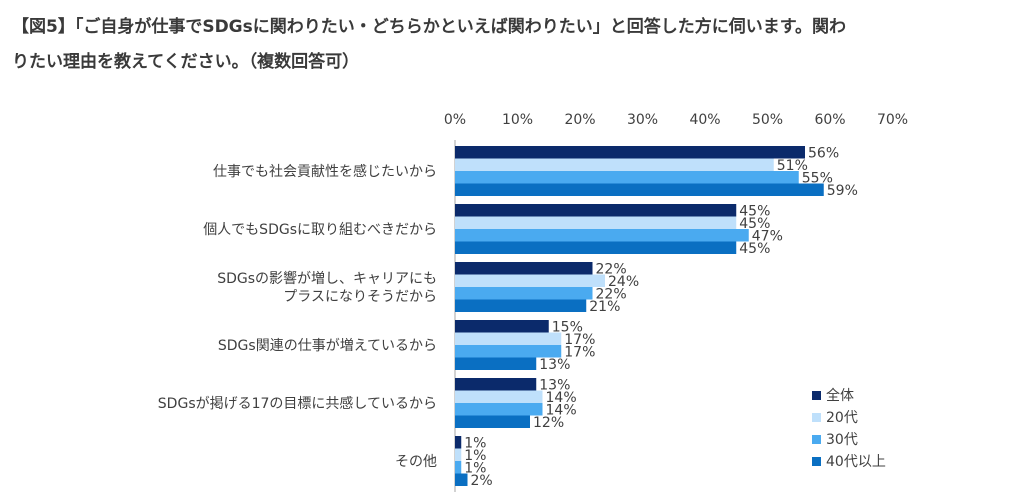 This screenshot has height=502, width=1024. I want to click on legend-label: 30代, so click(842, 440).